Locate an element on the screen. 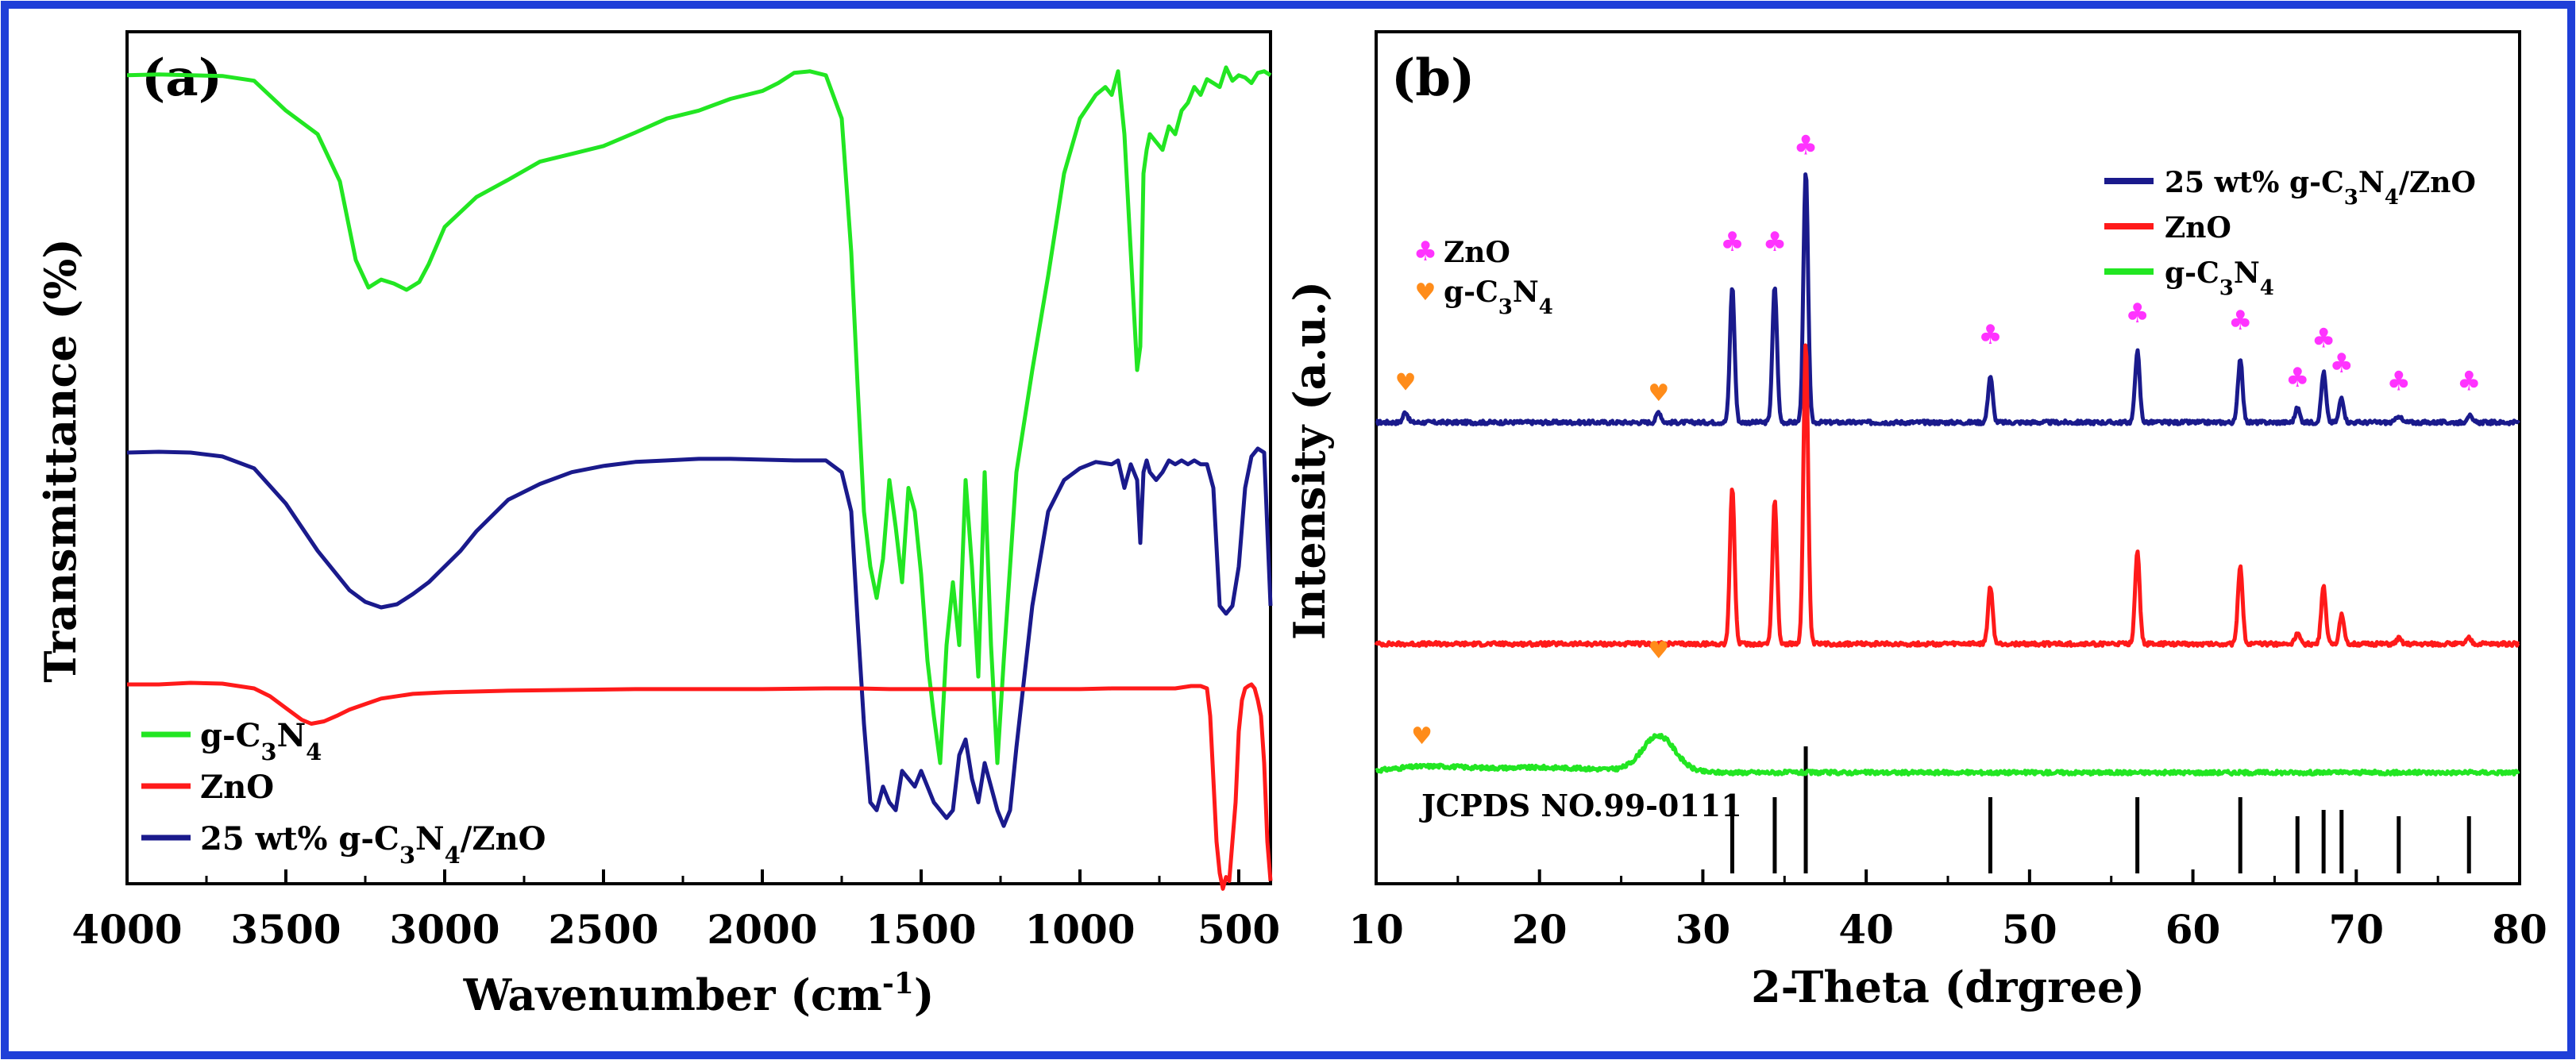 The height and width of the screenshot is (1060, 2576). panel-b-marker-legend: ♣ ZnO ♥ g-C3N4 is located at coordinates (1483, 277).